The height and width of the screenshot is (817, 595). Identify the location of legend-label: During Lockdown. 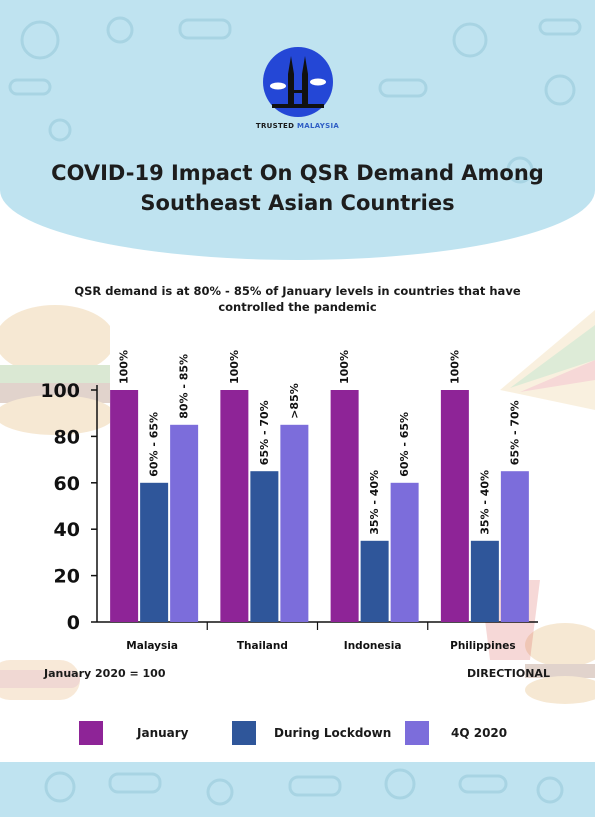
(333, 733).